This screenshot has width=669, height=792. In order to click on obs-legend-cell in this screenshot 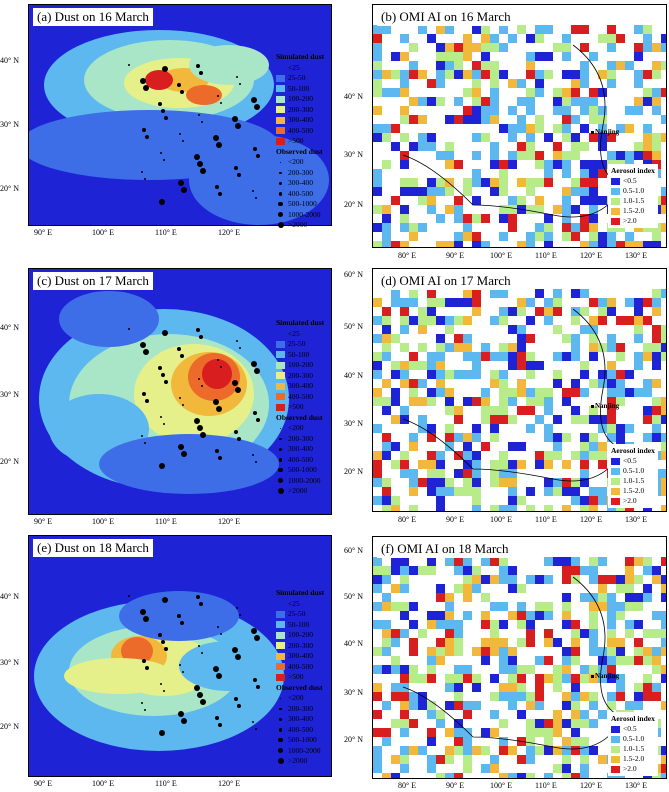, I will do `click(280, 708)`.